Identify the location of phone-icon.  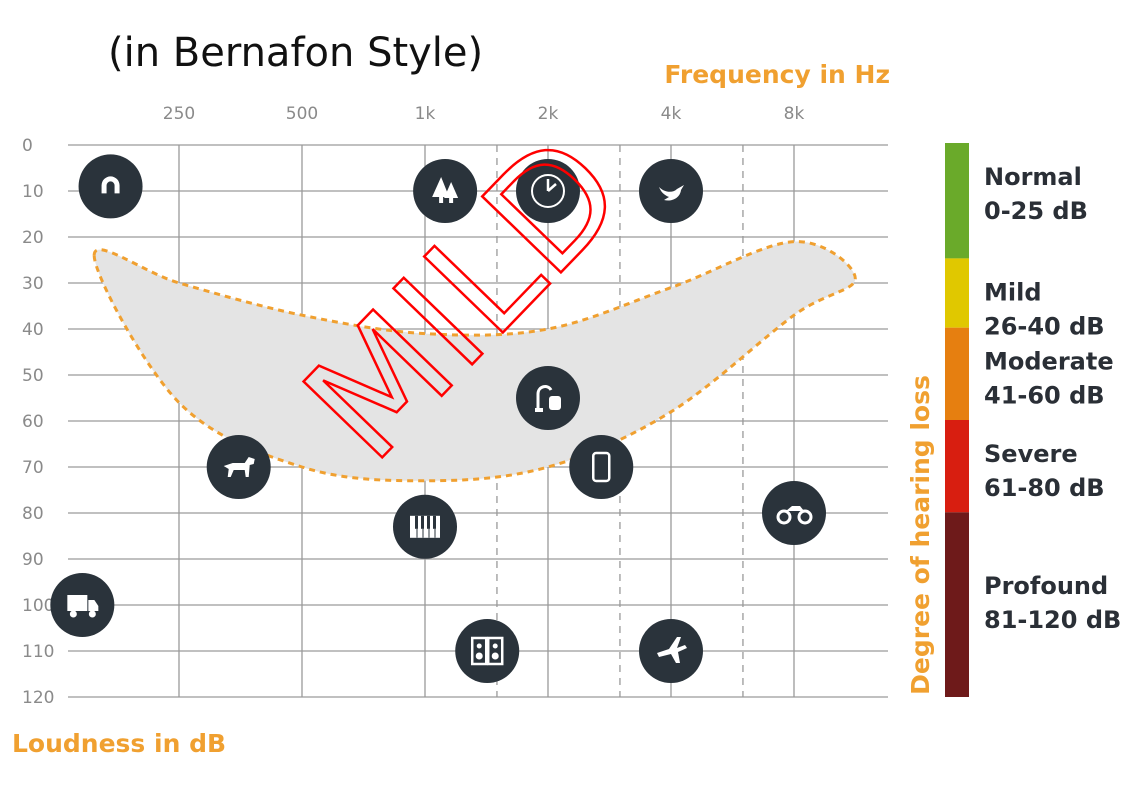
(601, 467).